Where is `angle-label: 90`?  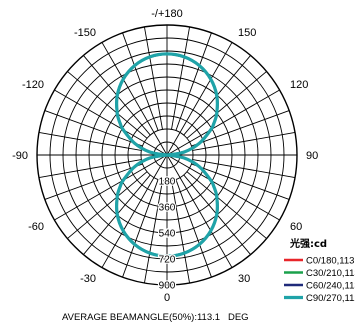 angle-label: 90 is located at coordinates (312, 156).